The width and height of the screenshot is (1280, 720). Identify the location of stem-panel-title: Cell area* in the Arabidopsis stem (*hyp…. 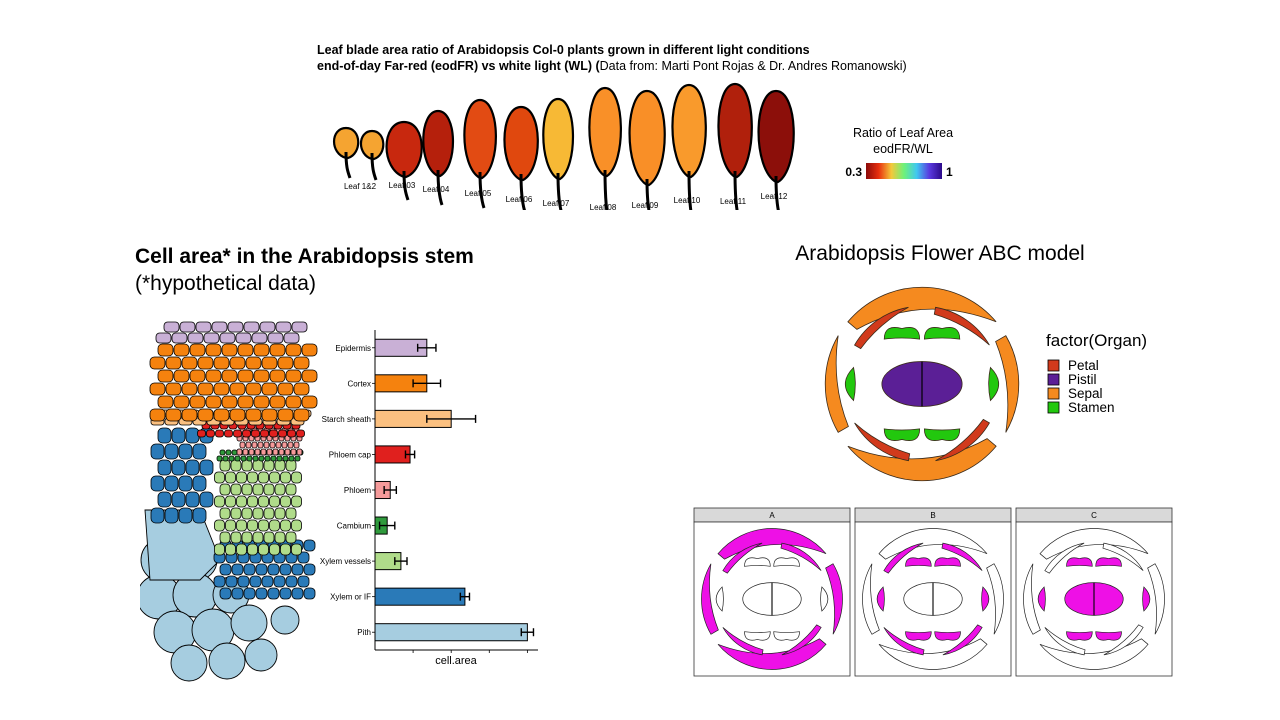
(304, 270).